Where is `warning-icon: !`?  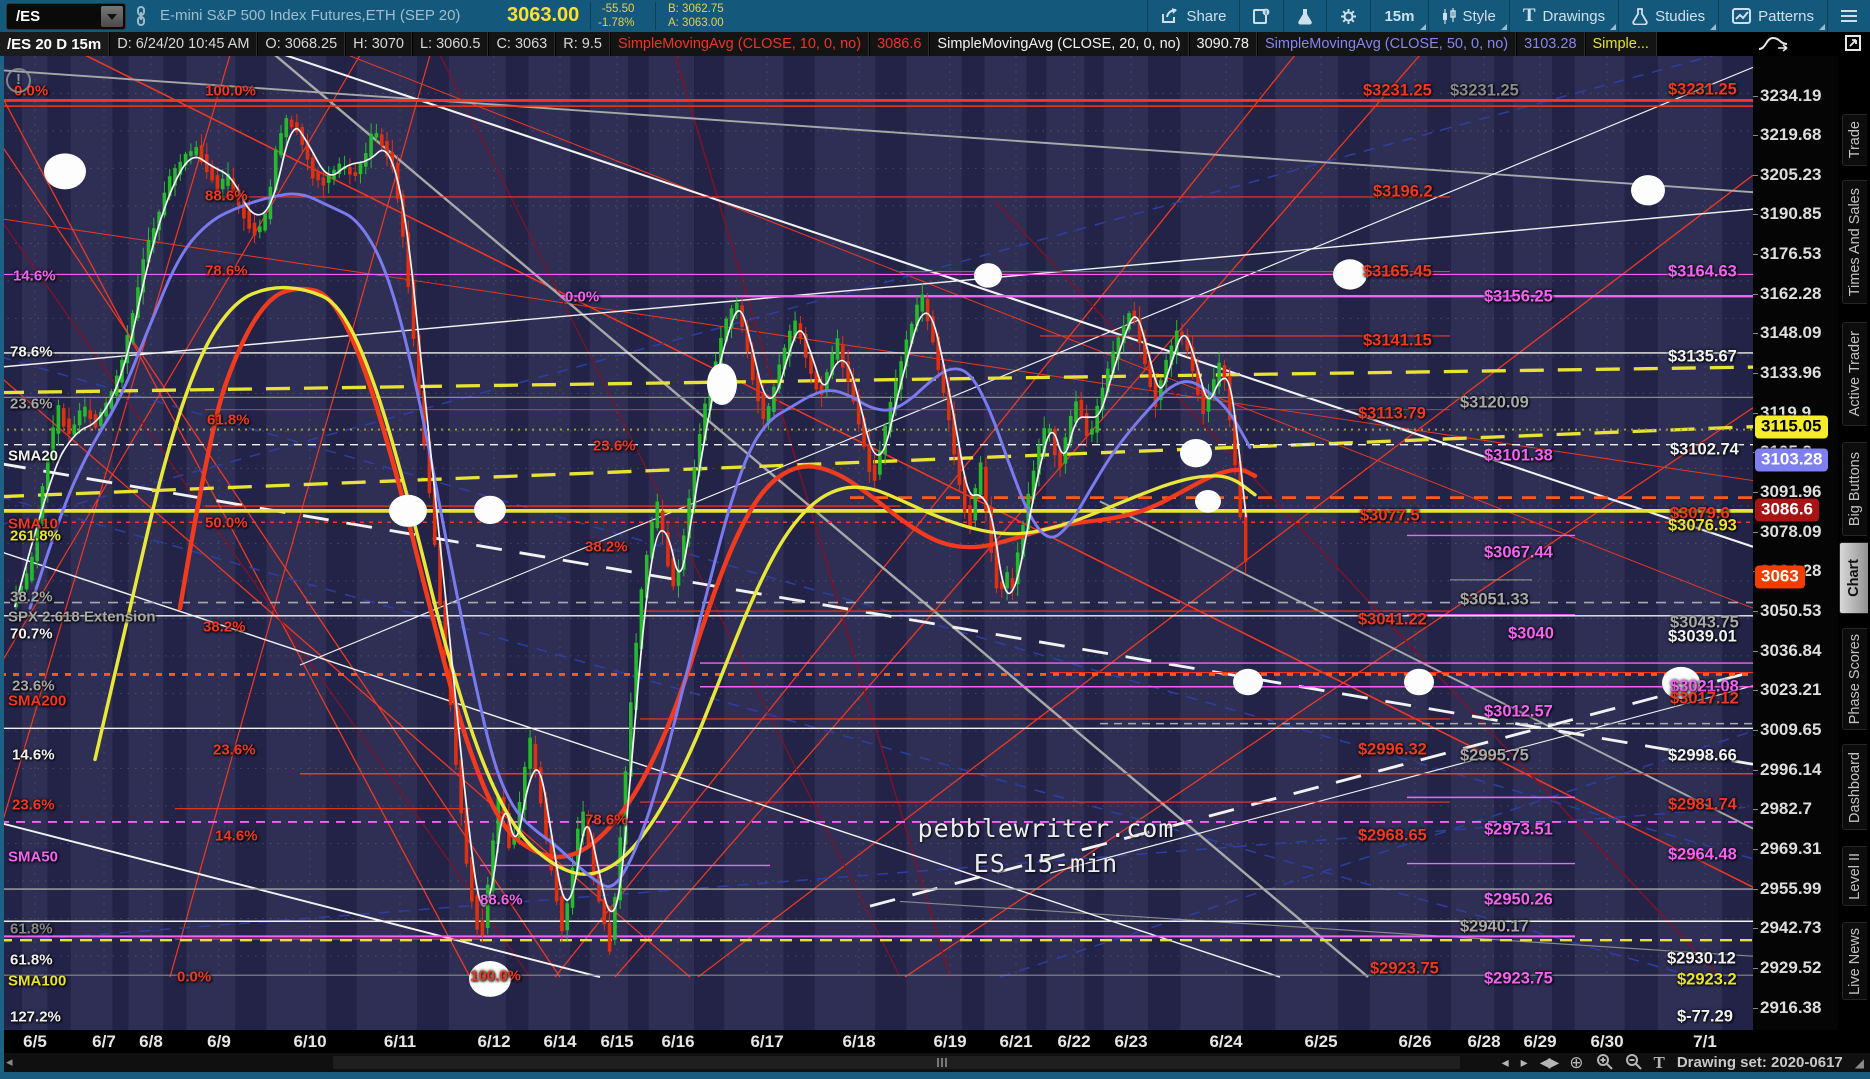 warning-icon: ! is located at coordinates (18, 80).